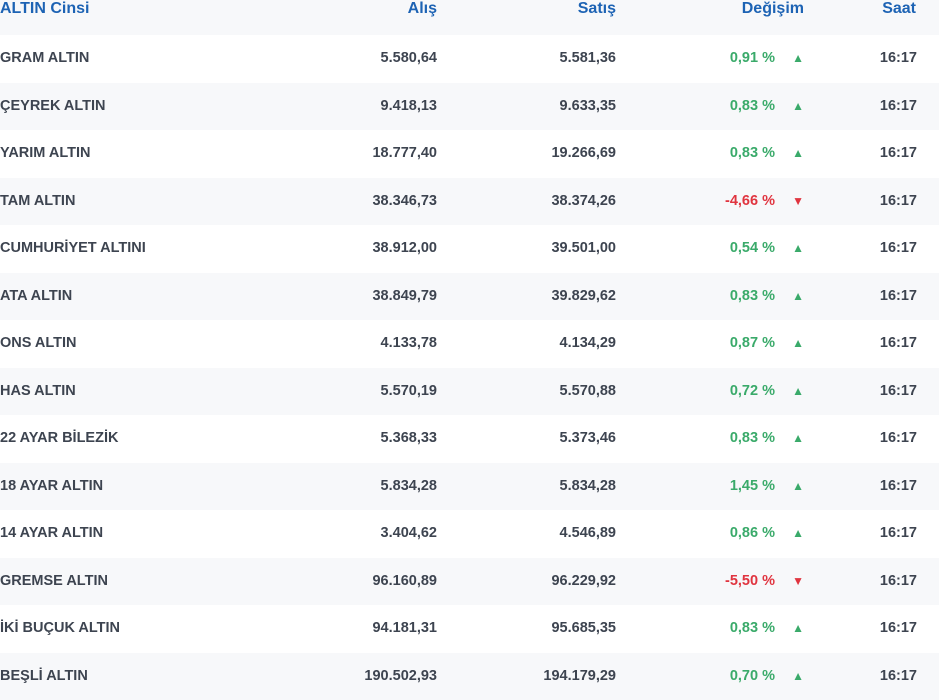 This screenshot has height=700, width=939. What do you see at coordinates (60, 629) in the screenshot?
I see `gold-type-name: İKİ BUÇUK ALTIN` at bounding box center [60, 629].